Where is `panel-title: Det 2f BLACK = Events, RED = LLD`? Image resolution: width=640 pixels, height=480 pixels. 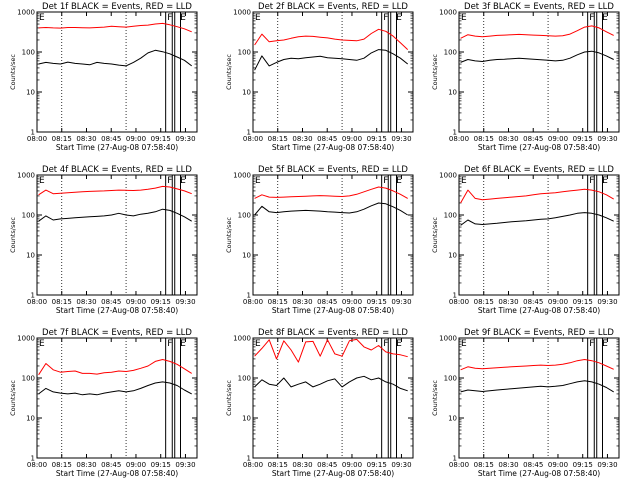 panel-title: Det 2f BLACK = Events, RED = LLD is located at coordinates (333, 7).